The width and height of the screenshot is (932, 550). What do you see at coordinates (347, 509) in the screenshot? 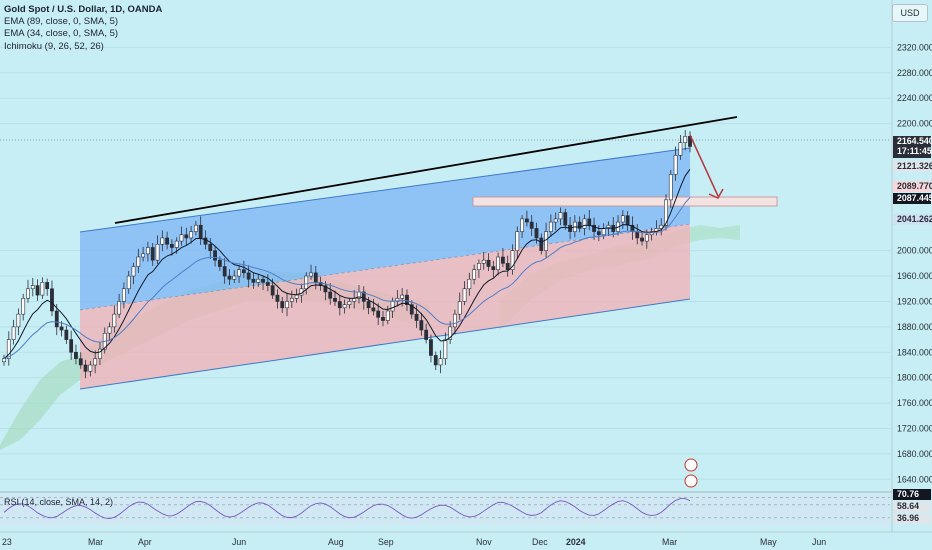
I see `rsi-line` at bounding box center [347, 509].